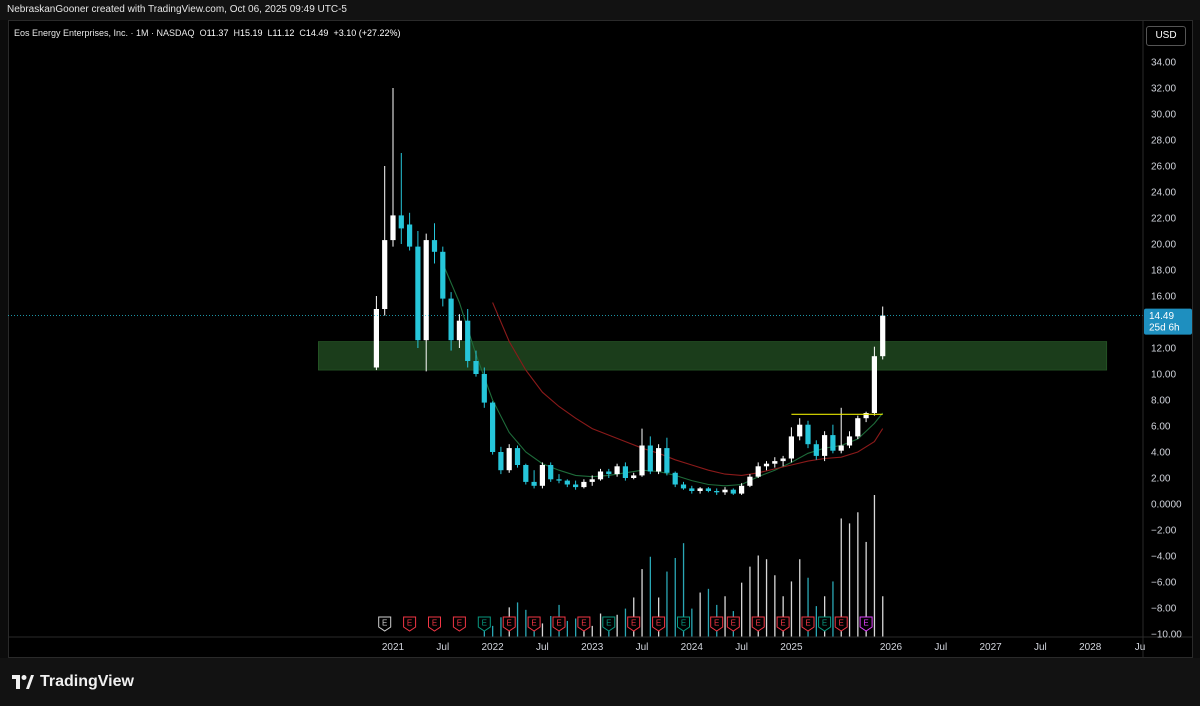  I want to click on support-zone, so click(713, 356).